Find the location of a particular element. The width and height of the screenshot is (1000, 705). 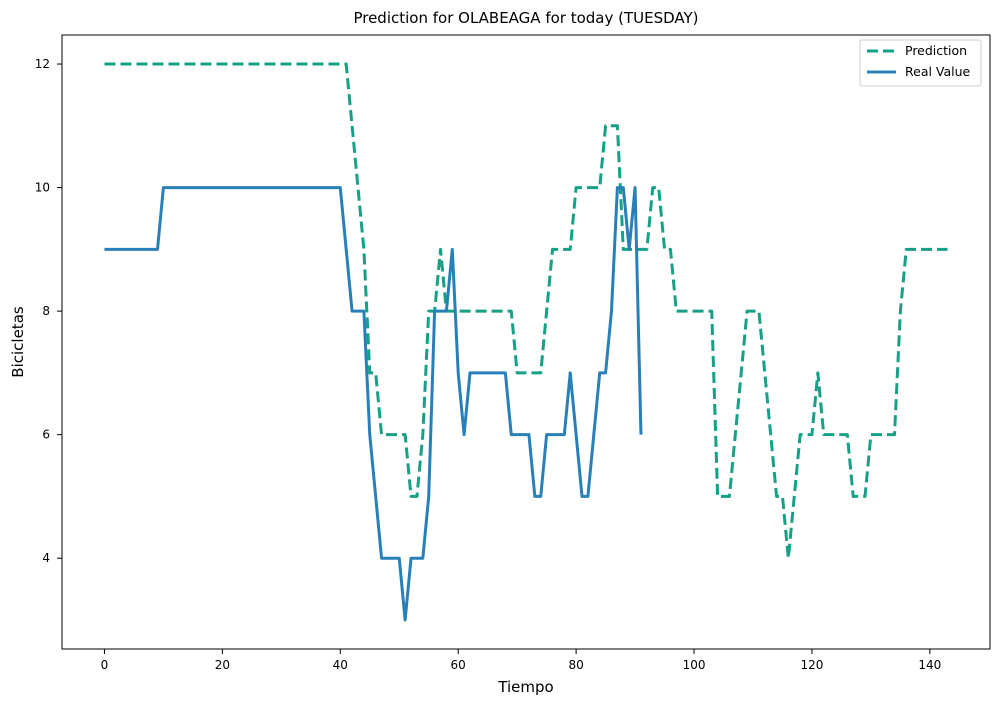

x-tick-label: 20 is located at coordinates (222, 665).